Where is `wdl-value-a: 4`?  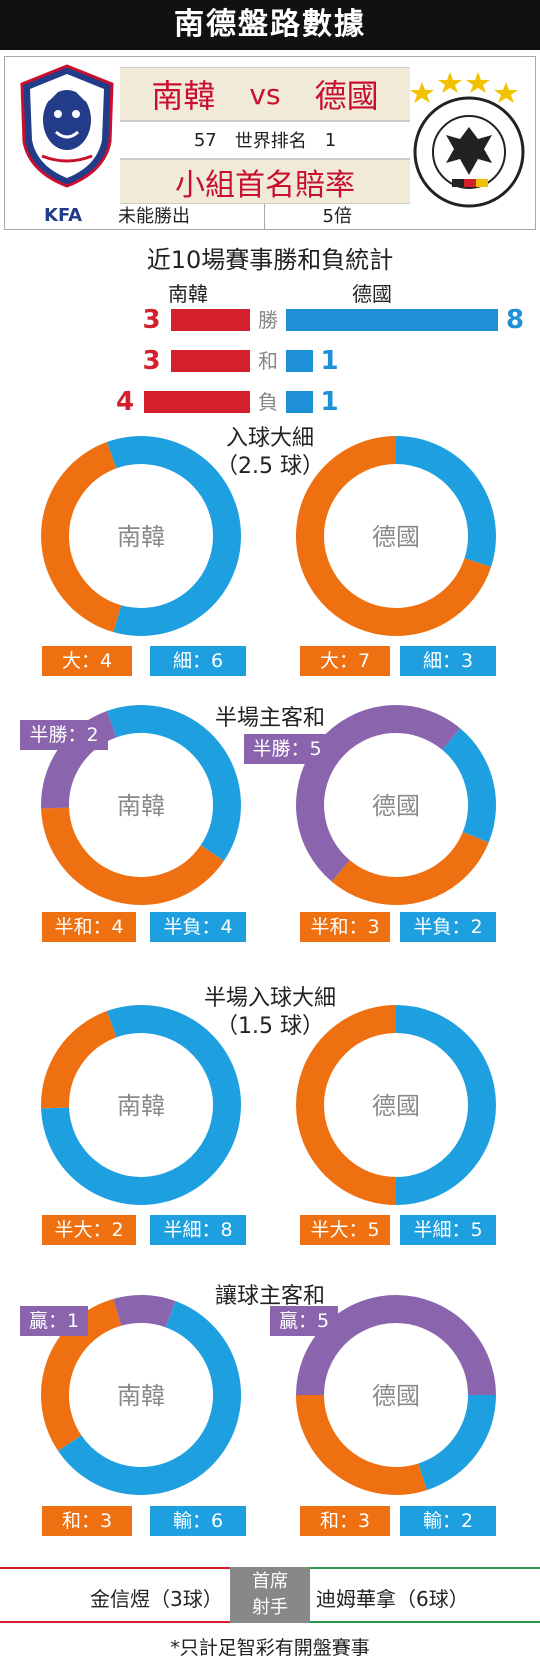 wdl-value-a: 4 is located at coordinates (125, 402).